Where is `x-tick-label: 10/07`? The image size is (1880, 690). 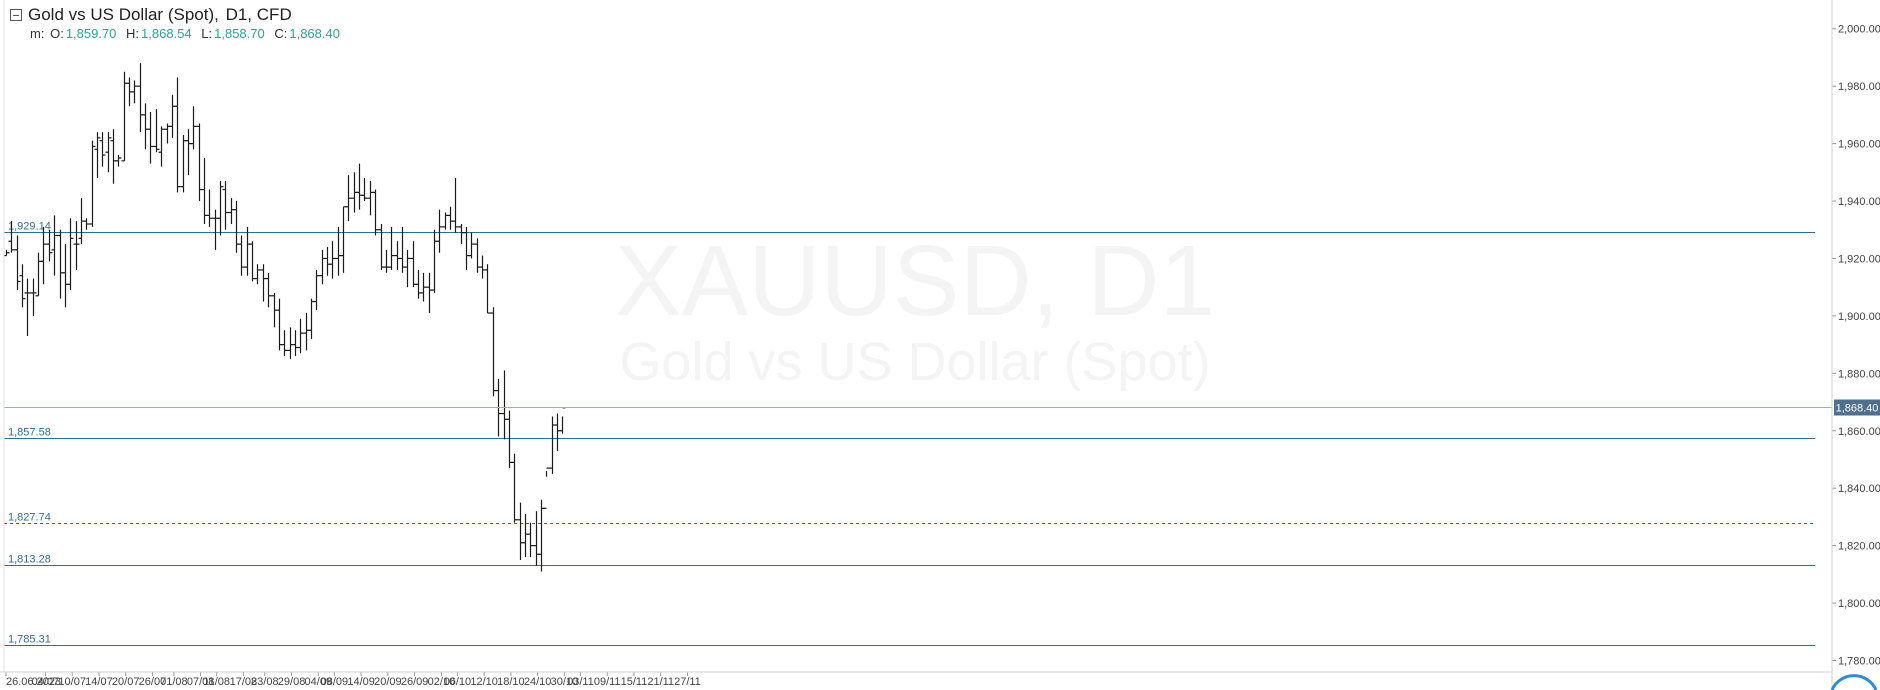
x-tick-label: 10/07 is located at coordinates (72, 682).